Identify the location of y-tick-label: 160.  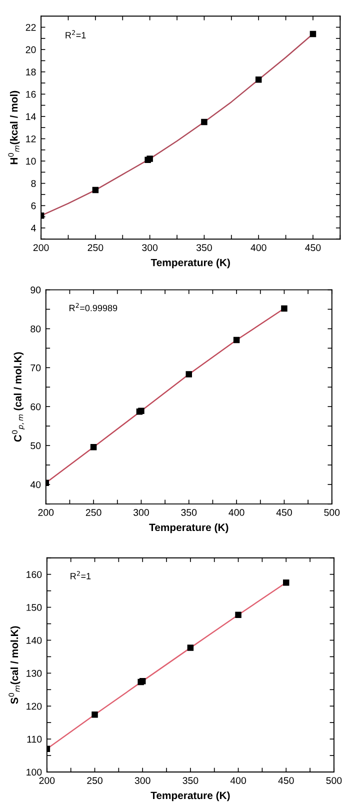
(34, 574).